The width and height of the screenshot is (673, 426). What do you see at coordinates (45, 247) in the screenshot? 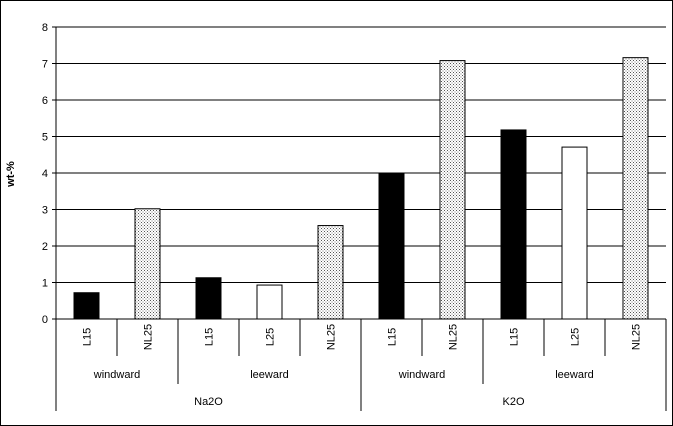
I see `y-tick-label: 2` at bounding box center [45, 247].